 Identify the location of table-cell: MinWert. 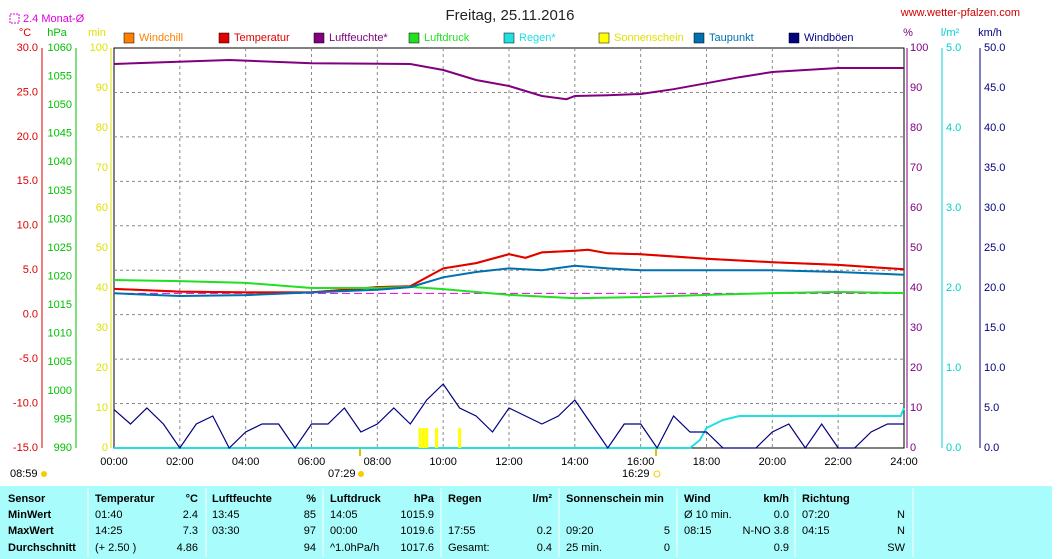
(30, 515).